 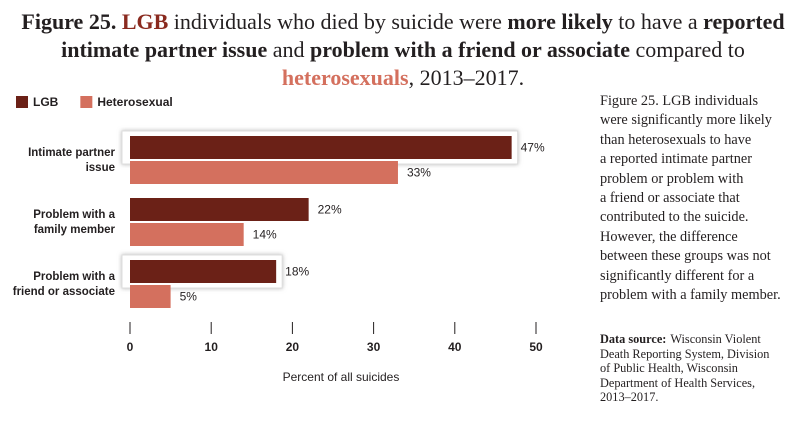 I want to click on source-line: of Public Health, Wisconsin, so click(x=684, y=368).